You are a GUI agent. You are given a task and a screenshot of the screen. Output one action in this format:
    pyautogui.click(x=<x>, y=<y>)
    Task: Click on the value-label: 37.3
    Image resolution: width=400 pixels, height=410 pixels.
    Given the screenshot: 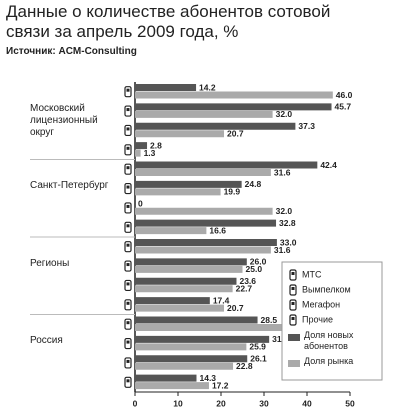 What is the action you would take?
    pyautogui.click(x=306, y=126)
    